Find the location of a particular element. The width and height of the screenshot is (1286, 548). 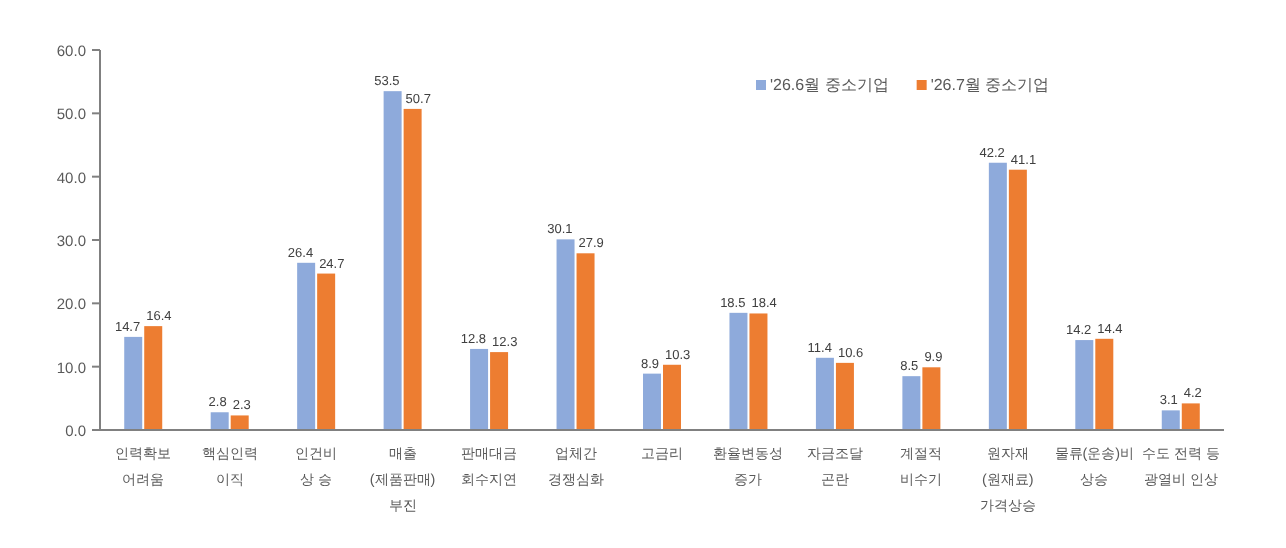

legend-label: '26.7월 중소기업 is located at coordinates (990, 85).